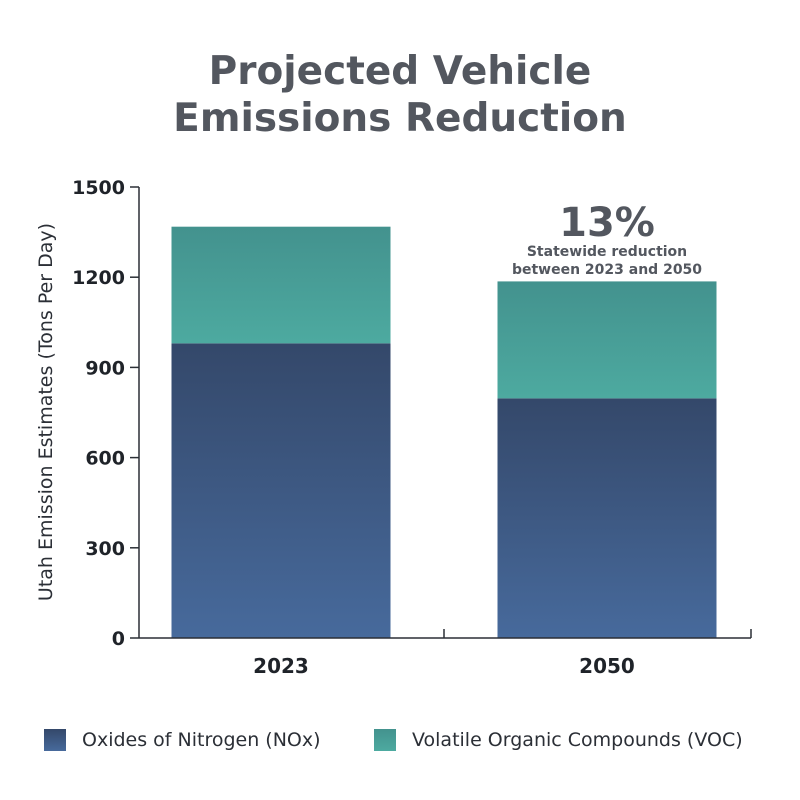  Describe the element at coordinates (98, 188) in the screenshot. I see `y-tick-label-1500: 1500` at that location.